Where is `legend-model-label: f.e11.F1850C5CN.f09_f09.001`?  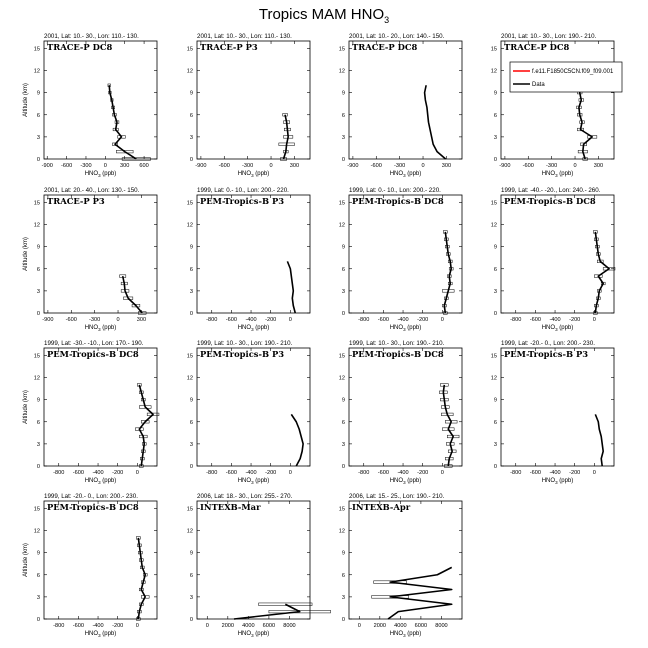 legend-model-label: f.e11.F1850C5CN.f09_f09.001 is located at coordinates (573, 72).